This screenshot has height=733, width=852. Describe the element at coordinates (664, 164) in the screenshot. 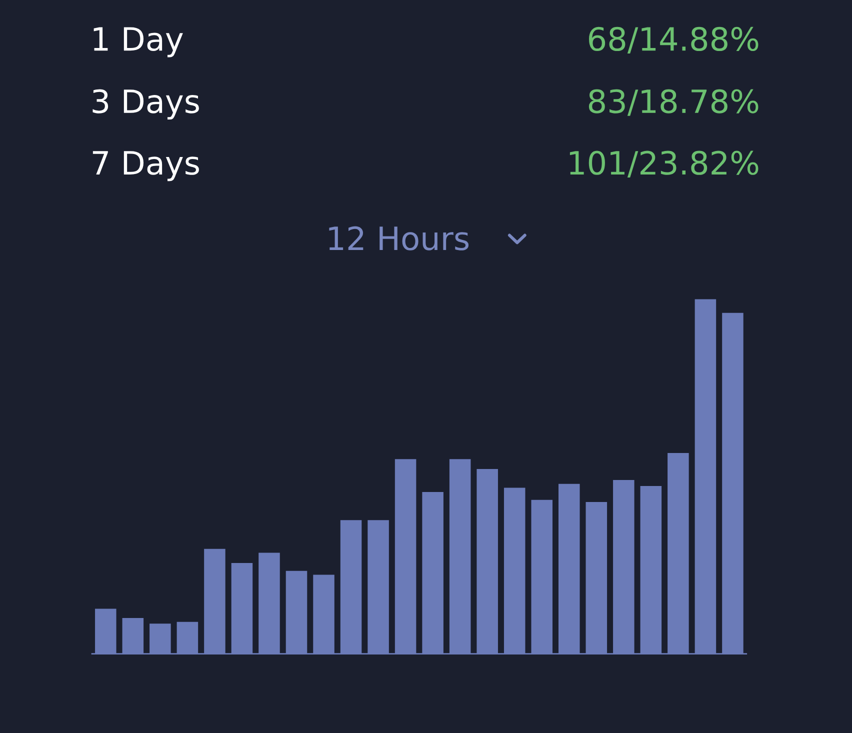

I see `text: 101/23.82%` at that location.